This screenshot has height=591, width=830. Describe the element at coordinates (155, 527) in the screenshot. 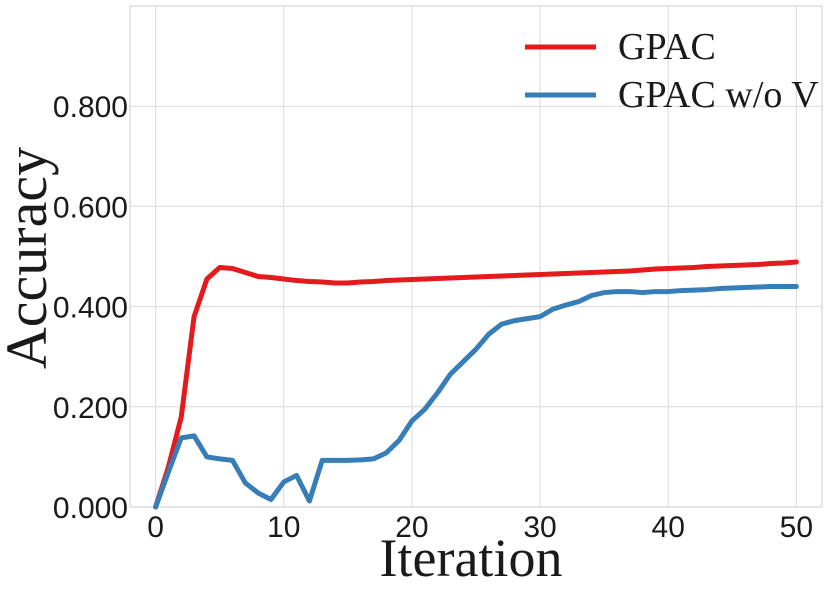

I see `x-tick-label: 0` at that location.